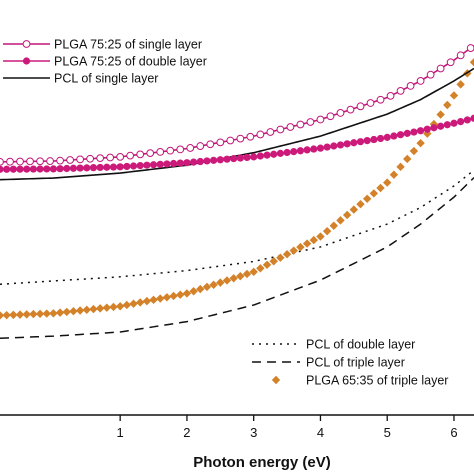 The height and width of the screenshot is (474, 474). What do you see at coordinates (320, 432) in the screenshot?
I see `x-tick-label: 4` at bounding box center [320, 432].